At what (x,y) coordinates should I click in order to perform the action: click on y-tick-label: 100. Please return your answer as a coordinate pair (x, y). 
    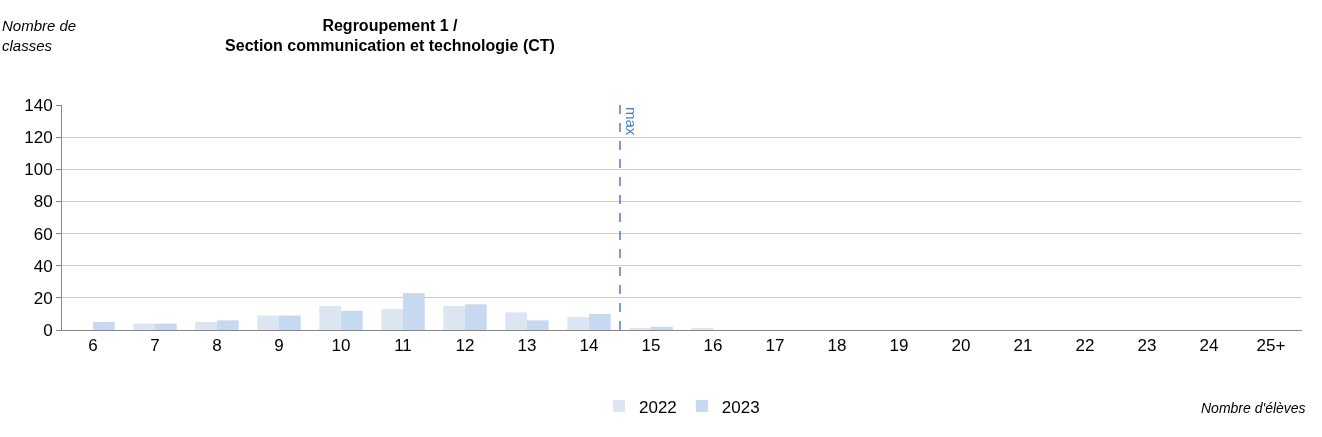
    Looking at the image, I should click on (38, 170).